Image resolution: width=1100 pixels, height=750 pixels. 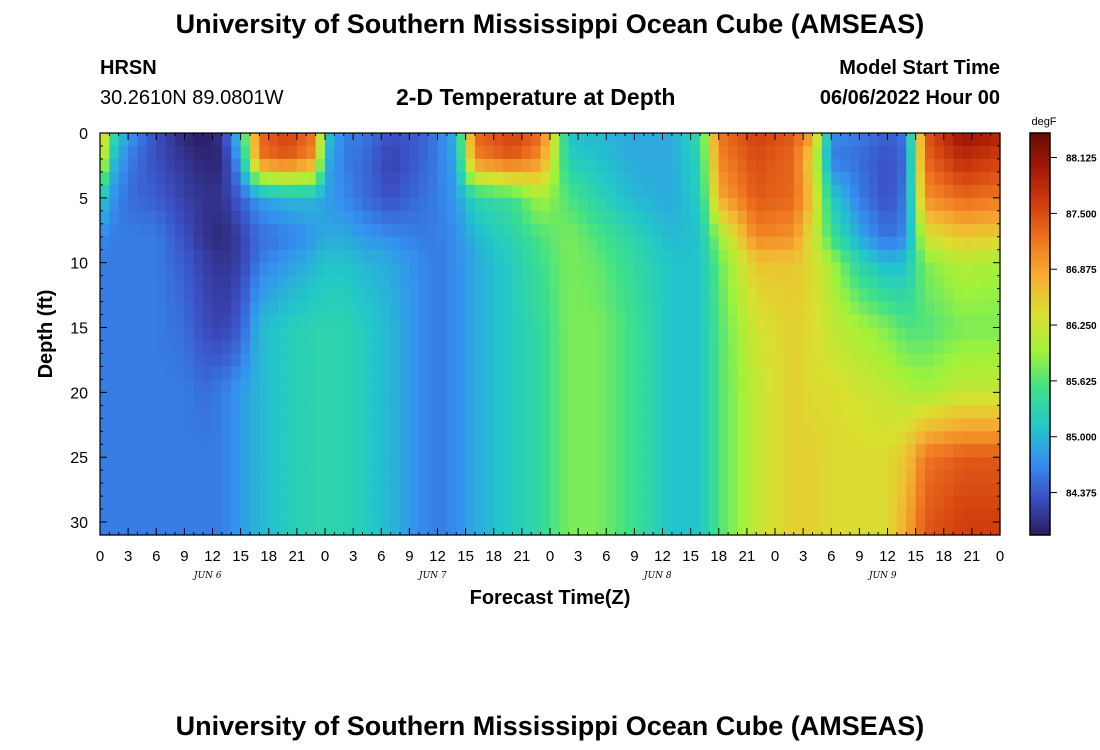 What do you see at coordinates (662, 556) in the screenshot?
I see `x-tick-label: 12` at bounding box center [662, 556].